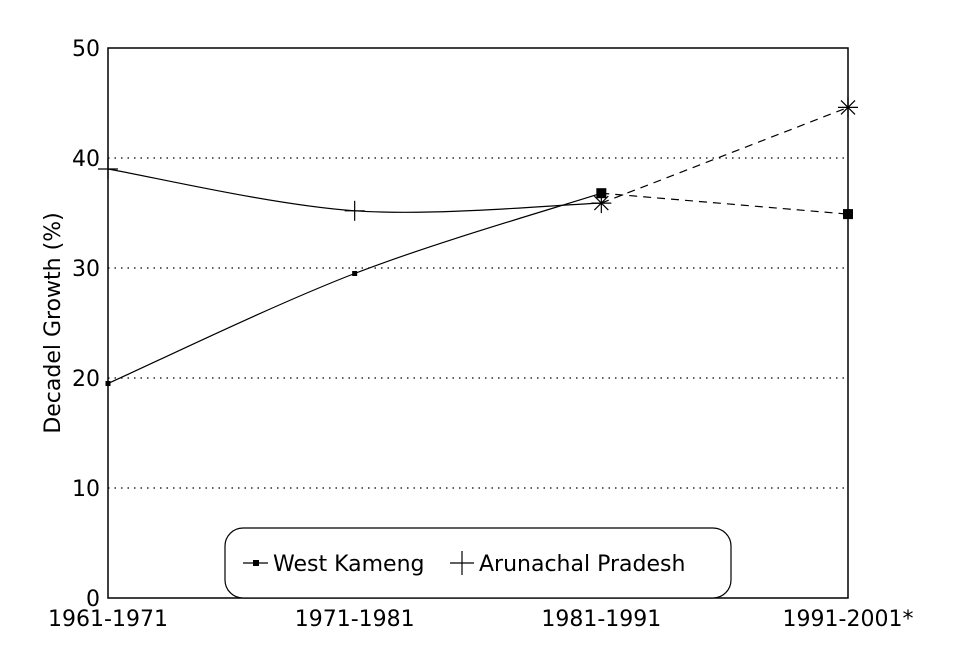  What do you see at coordinates (86, 159) in the screenshot?
I see `y-tick-label: 40` at bounding box center [86, 159].